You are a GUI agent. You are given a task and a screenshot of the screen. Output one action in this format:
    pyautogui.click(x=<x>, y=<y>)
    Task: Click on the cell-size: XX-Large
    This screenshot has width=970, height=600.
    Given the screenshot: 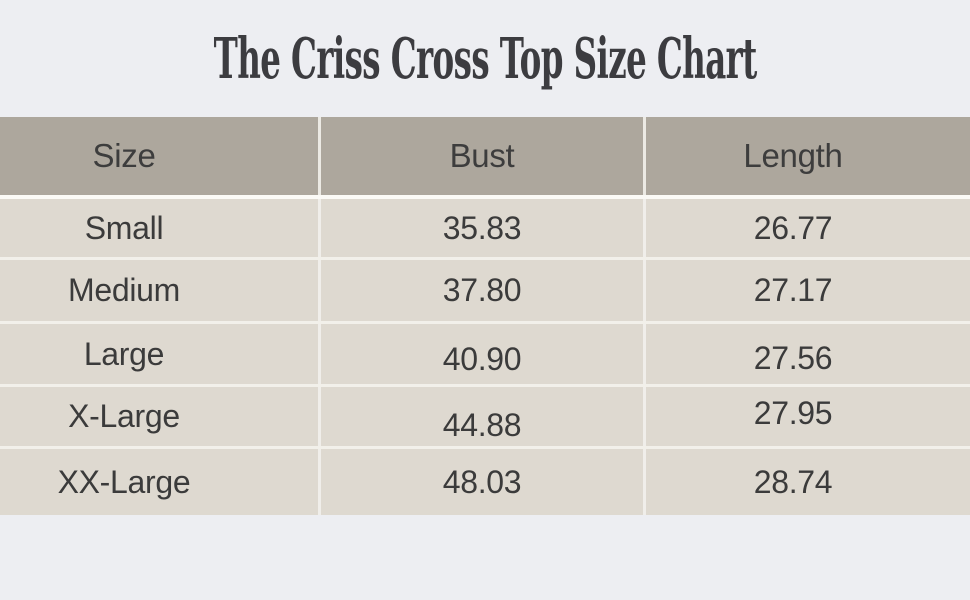 What is the action you would take?
    pyautogui.click(x=160, y=482)
    